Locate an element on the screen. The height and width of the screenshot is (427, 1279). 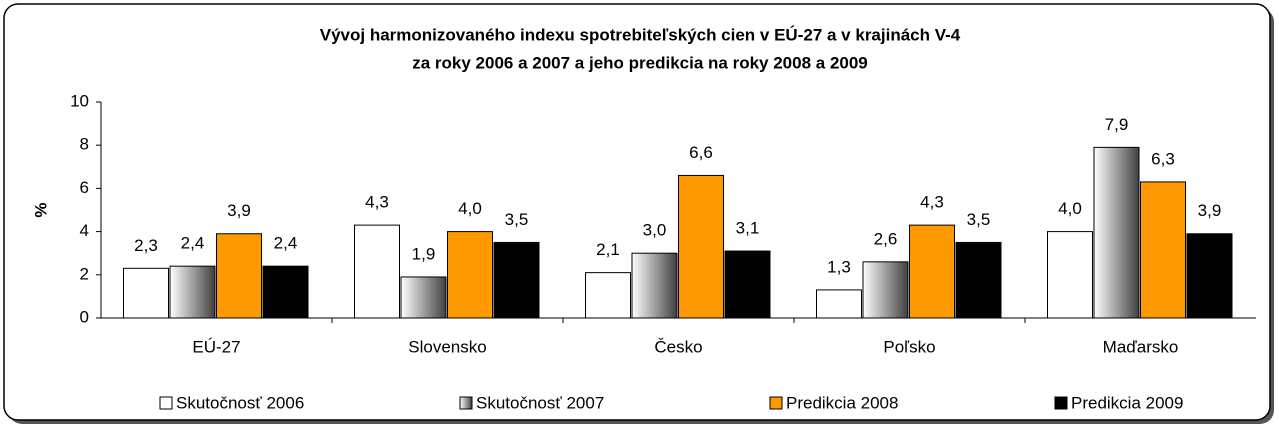
data-label: 3,1 is located at coordinates (748, 228).